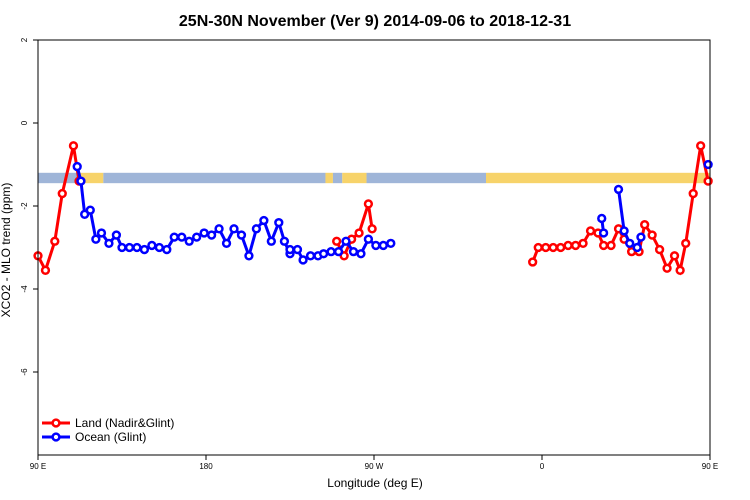 The image size is (750, 500). What do you see at coordinates (206, 466) in the screenshot?
I see `x-tick-label: 180` at bounding box center [206, 466].